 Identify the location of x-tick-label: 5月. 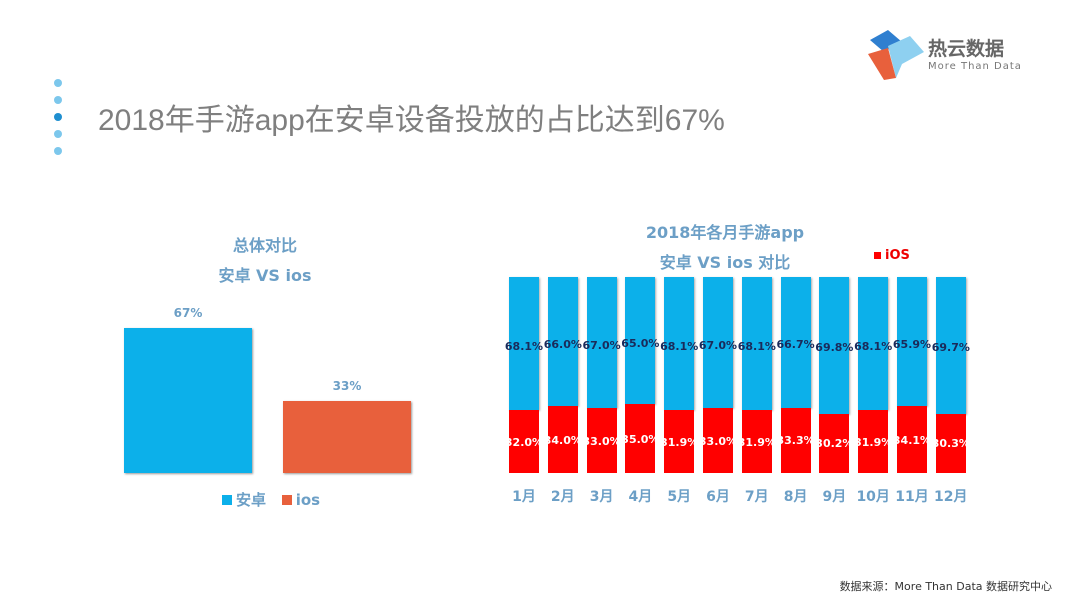
(679, 497).